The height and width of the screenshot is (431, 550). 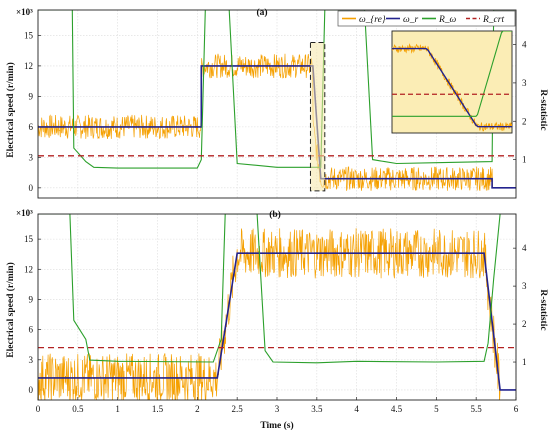 What do you see at coordinates (238, 409) in the screenshot?
I see `x-tick-label: 2.5` at bounding box center [238, 409].